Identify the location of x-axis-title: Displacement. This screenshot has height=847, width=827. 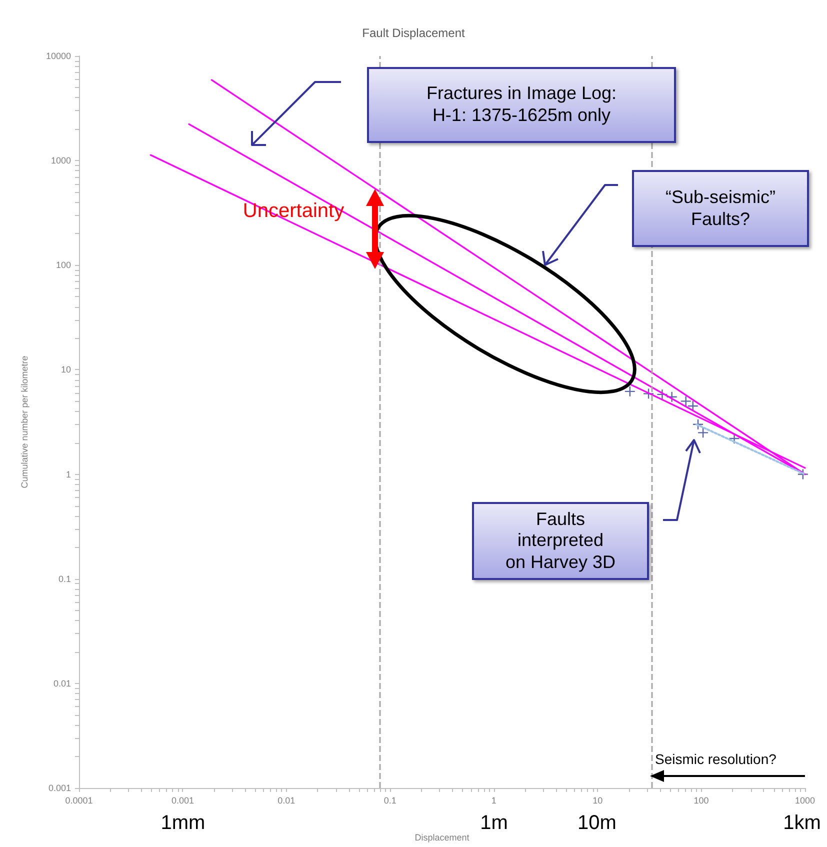
(442, 837).